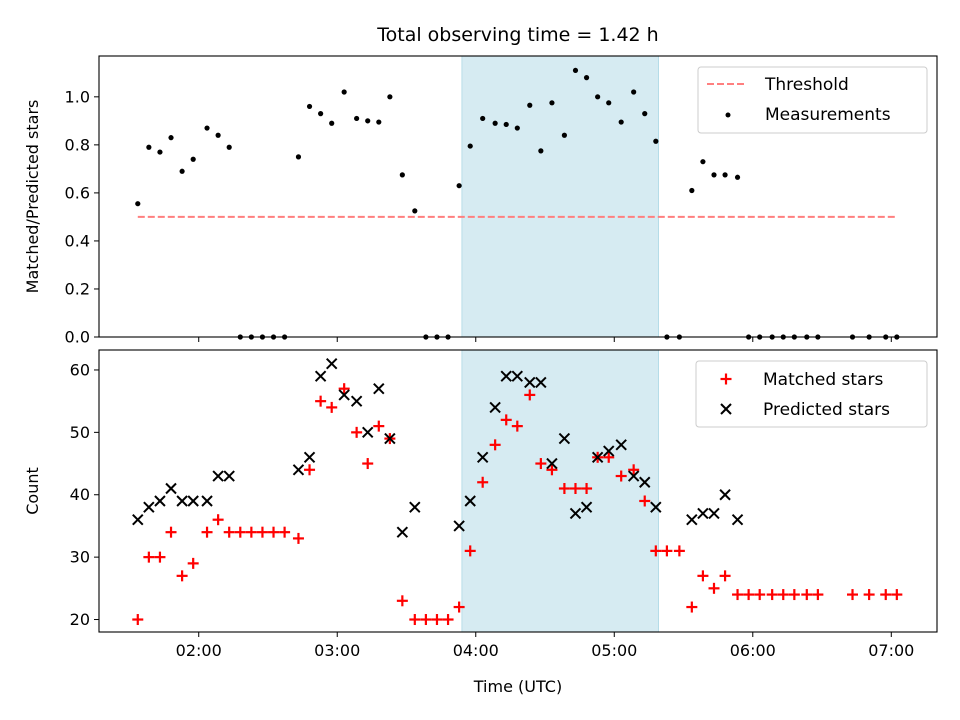 The height and width of the screenshot is (720, 960). What do you see at coordinates (728, 115) in the screenshot?
I see `legend-measurements-swatch` at bounding box center [728, 115].